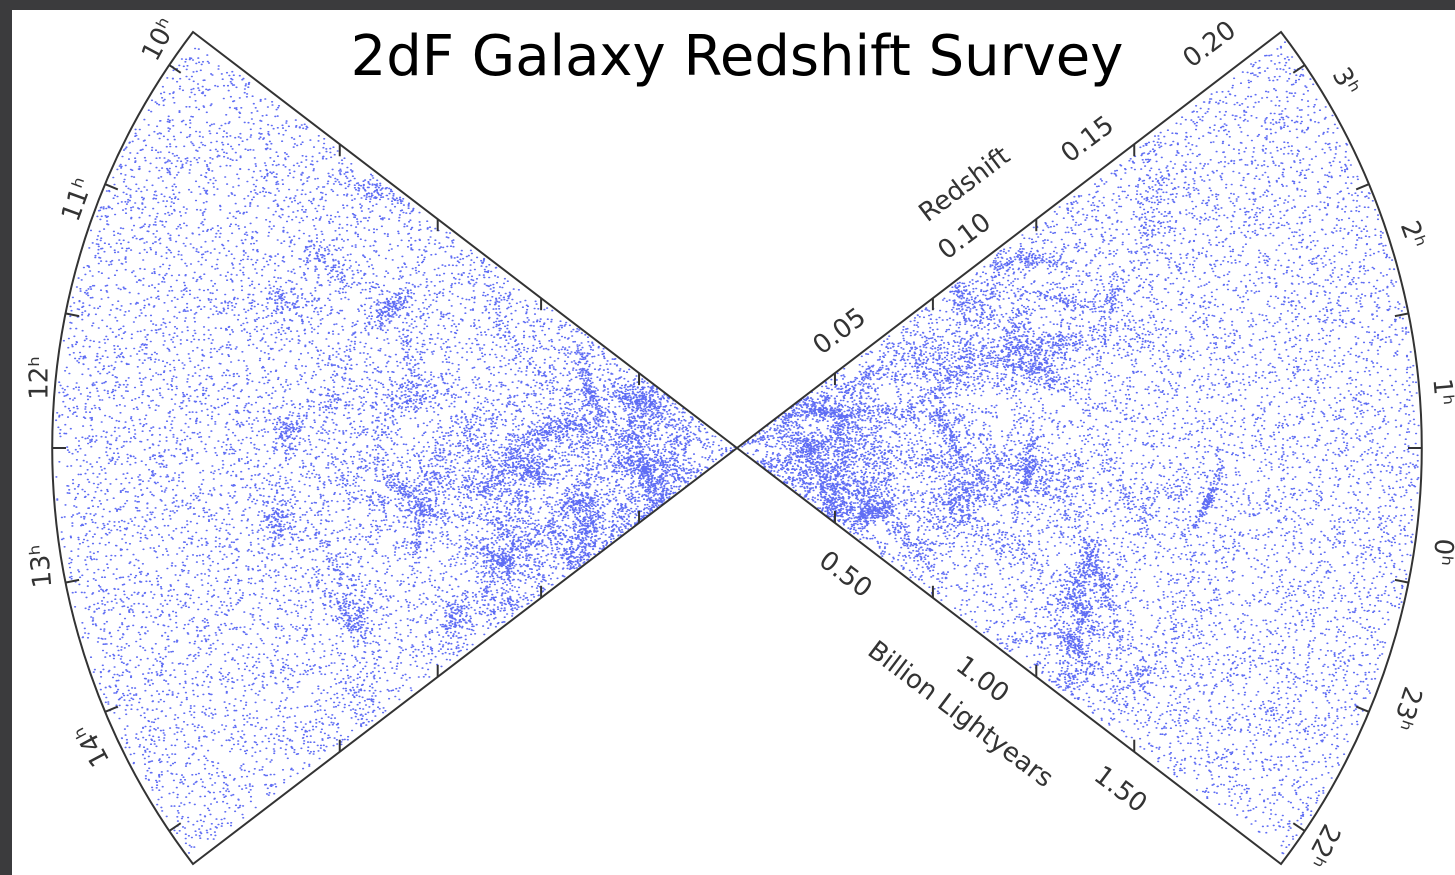 The height and width of the screenshot is (875, 1455). I want to click on title: 2dF Galaxy Redshift Survey, so click(737, 56).